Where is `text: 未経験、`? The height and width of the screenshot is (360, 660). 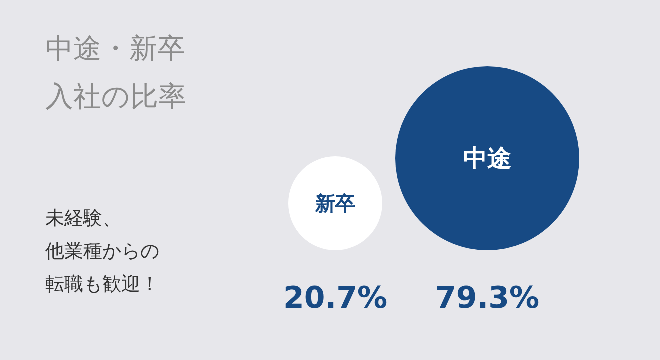
text: 未経験、 is located at coordinates (84, 219).